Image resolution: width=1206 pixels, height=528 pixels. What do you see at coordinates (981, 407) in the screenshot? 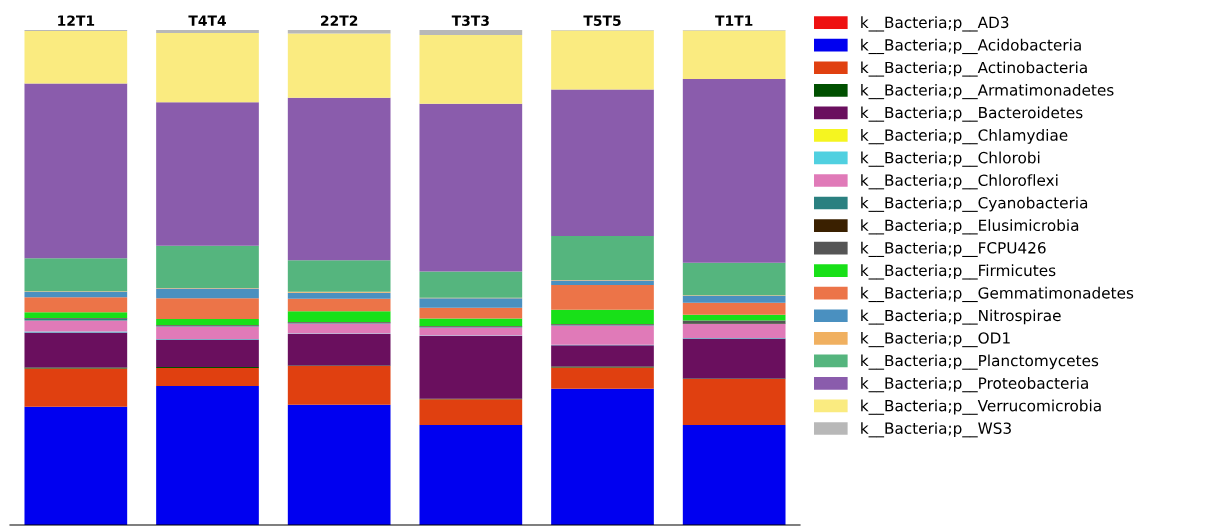
I see `legend-label: k__Bacteria;p__Verrucomicrobia` at bounding box center [981, 407].